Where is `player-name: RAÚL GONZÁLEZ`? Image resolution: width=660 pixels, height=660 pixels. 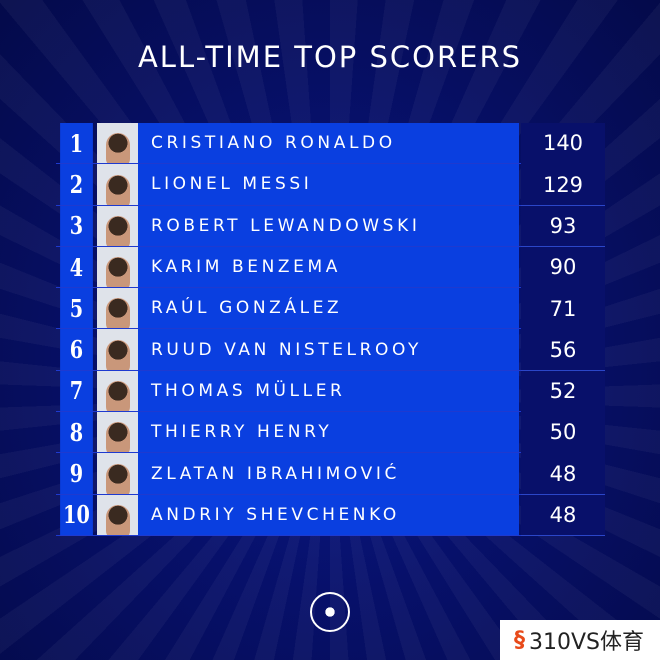 player-name: RAÚL GONZÁLEZ is located at coordinates (328, 308).